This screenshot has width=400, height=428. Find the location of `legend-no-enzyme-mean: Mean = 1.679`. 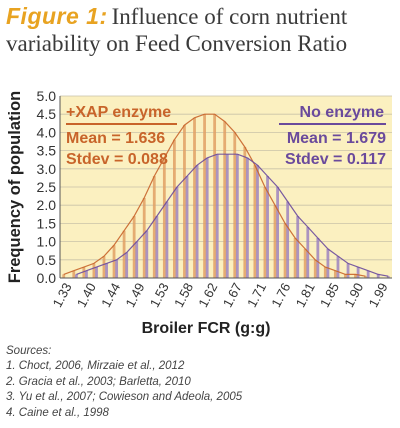

legend-no-enzyme-mean: Mean = 1.679 is located at coordinates (336, 138).